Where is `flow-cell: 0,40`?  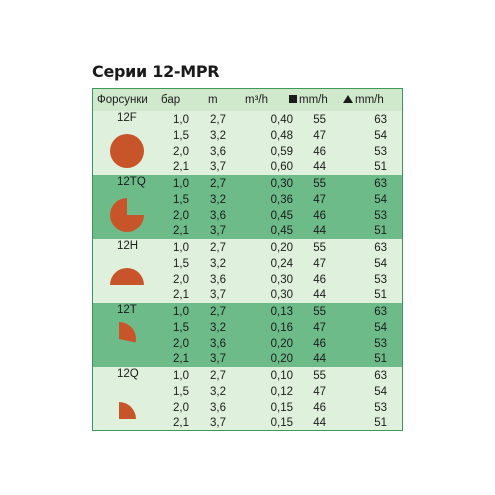
flow-cell: 0,40 is located at coordinates (281, 120).